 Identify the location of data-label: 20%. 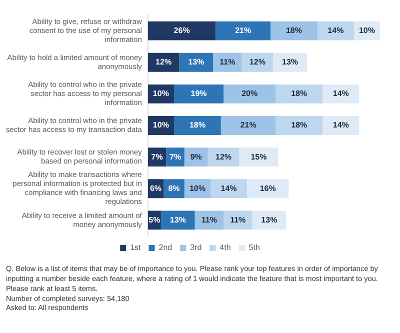
(250, 93).